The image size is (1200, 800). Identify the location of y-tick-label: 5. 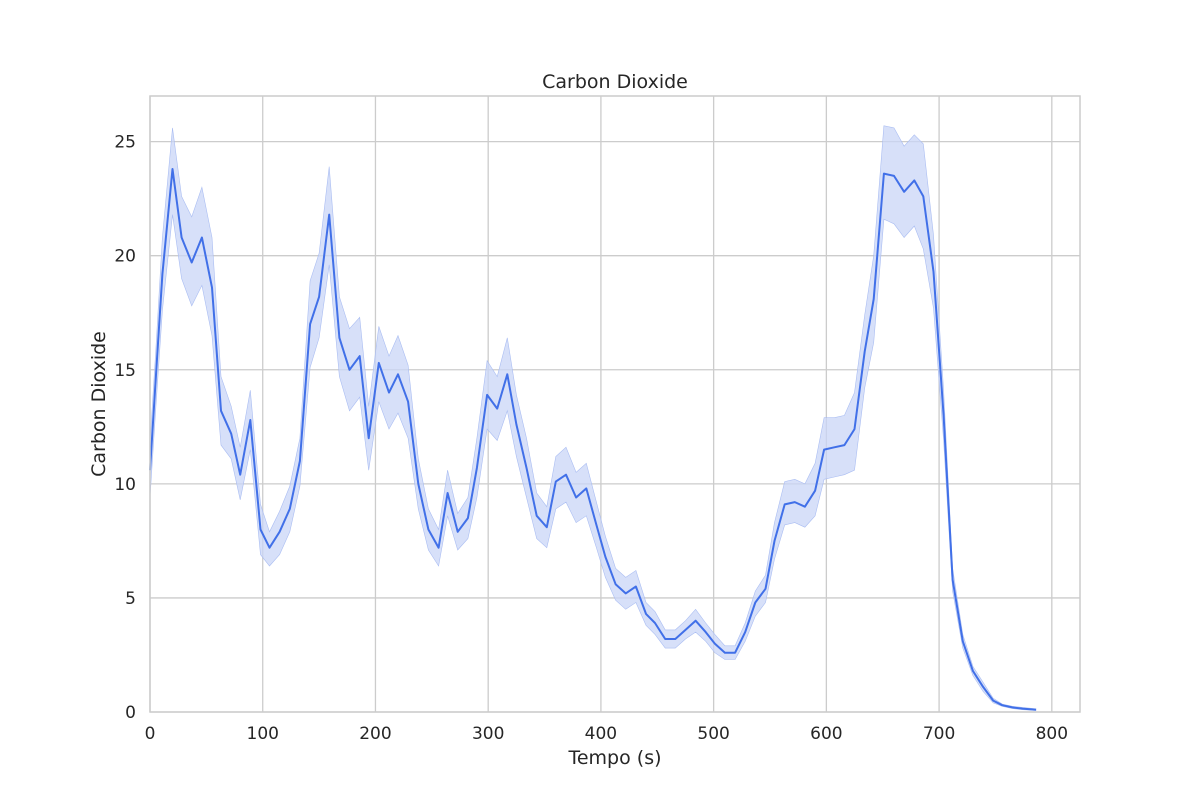
(130, 599).